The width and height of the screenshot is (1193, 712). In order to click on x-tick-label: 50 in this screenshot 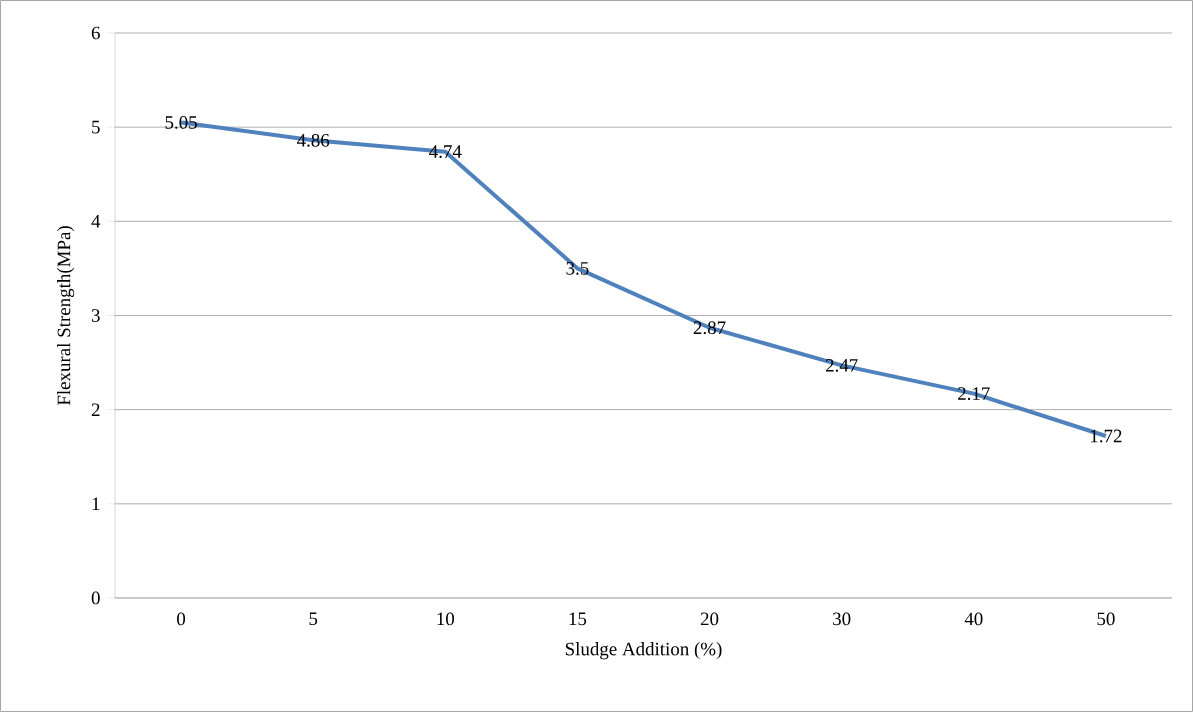, I will do `click(1106, 619)`.